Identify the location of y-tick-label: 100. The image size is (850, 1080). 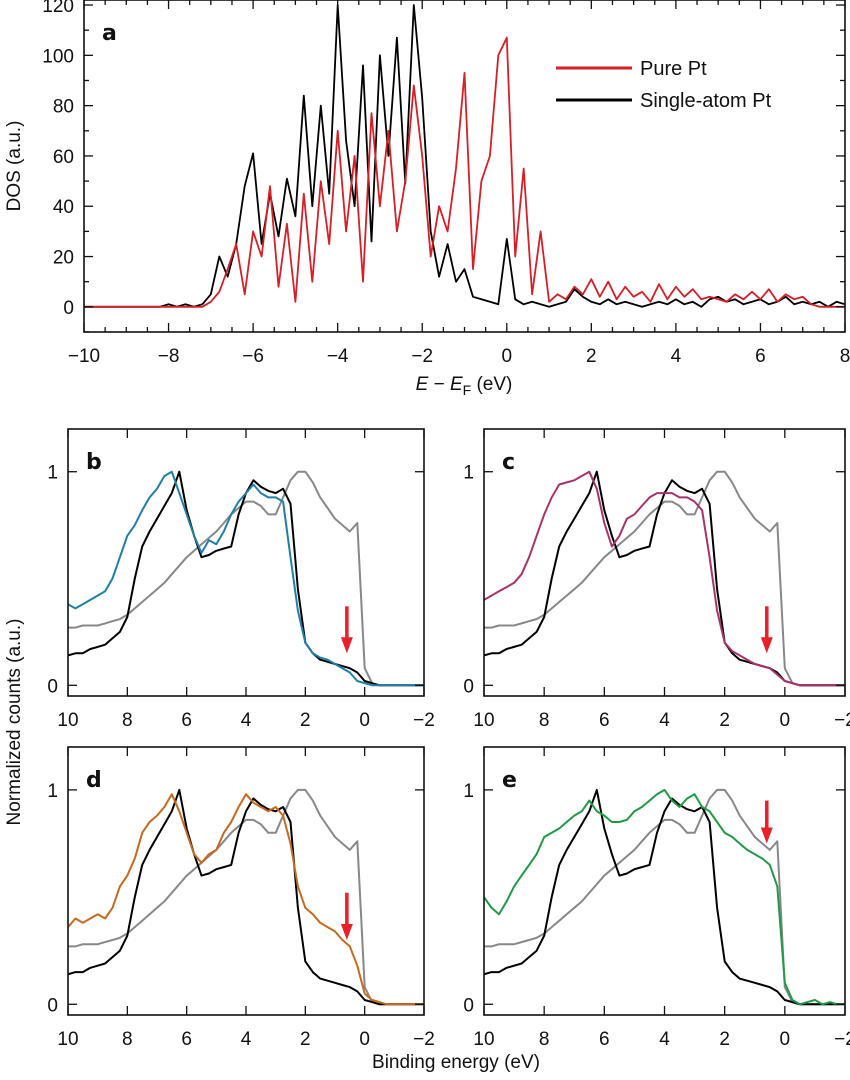
(58, 56).